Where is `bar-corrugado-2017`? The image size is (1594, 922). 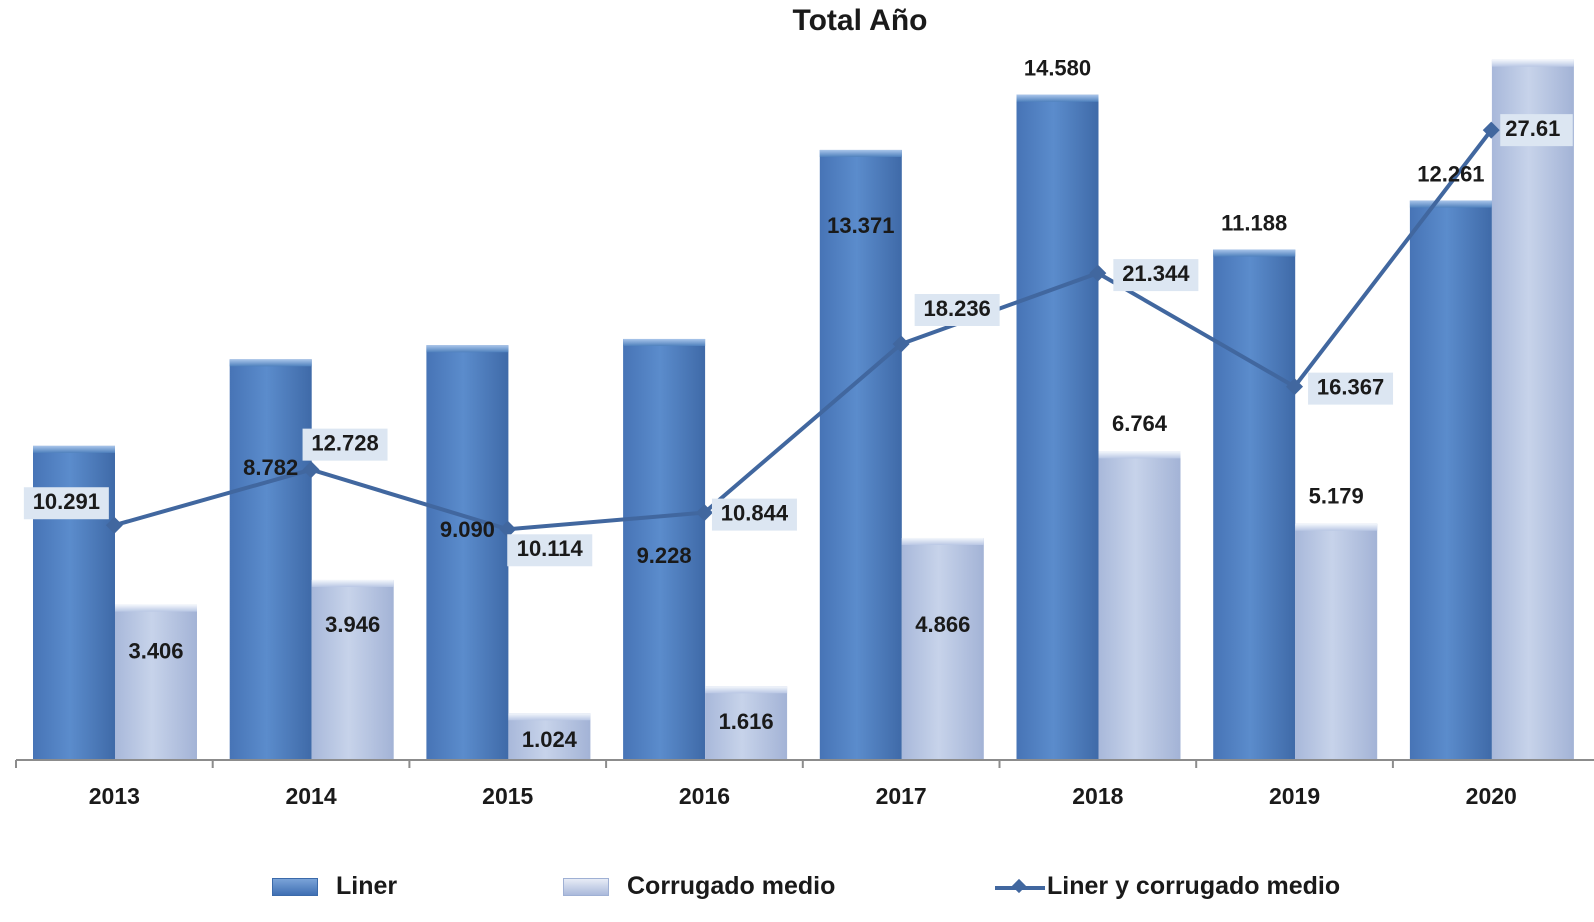
bar-corrugado-2017 is located at coordinates (942, 648).